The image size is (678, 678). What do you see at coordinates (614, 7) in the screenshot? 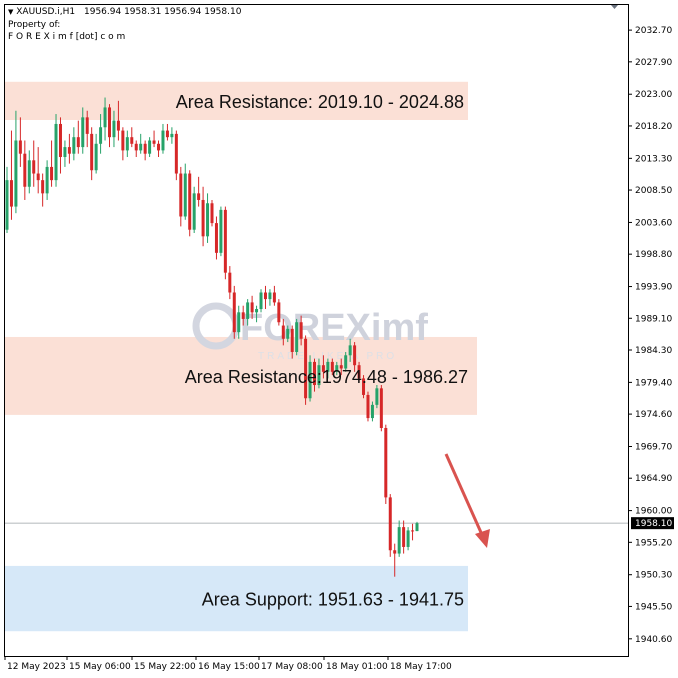
I see `scroll-marker-icon` at bounding box center [614, 7].